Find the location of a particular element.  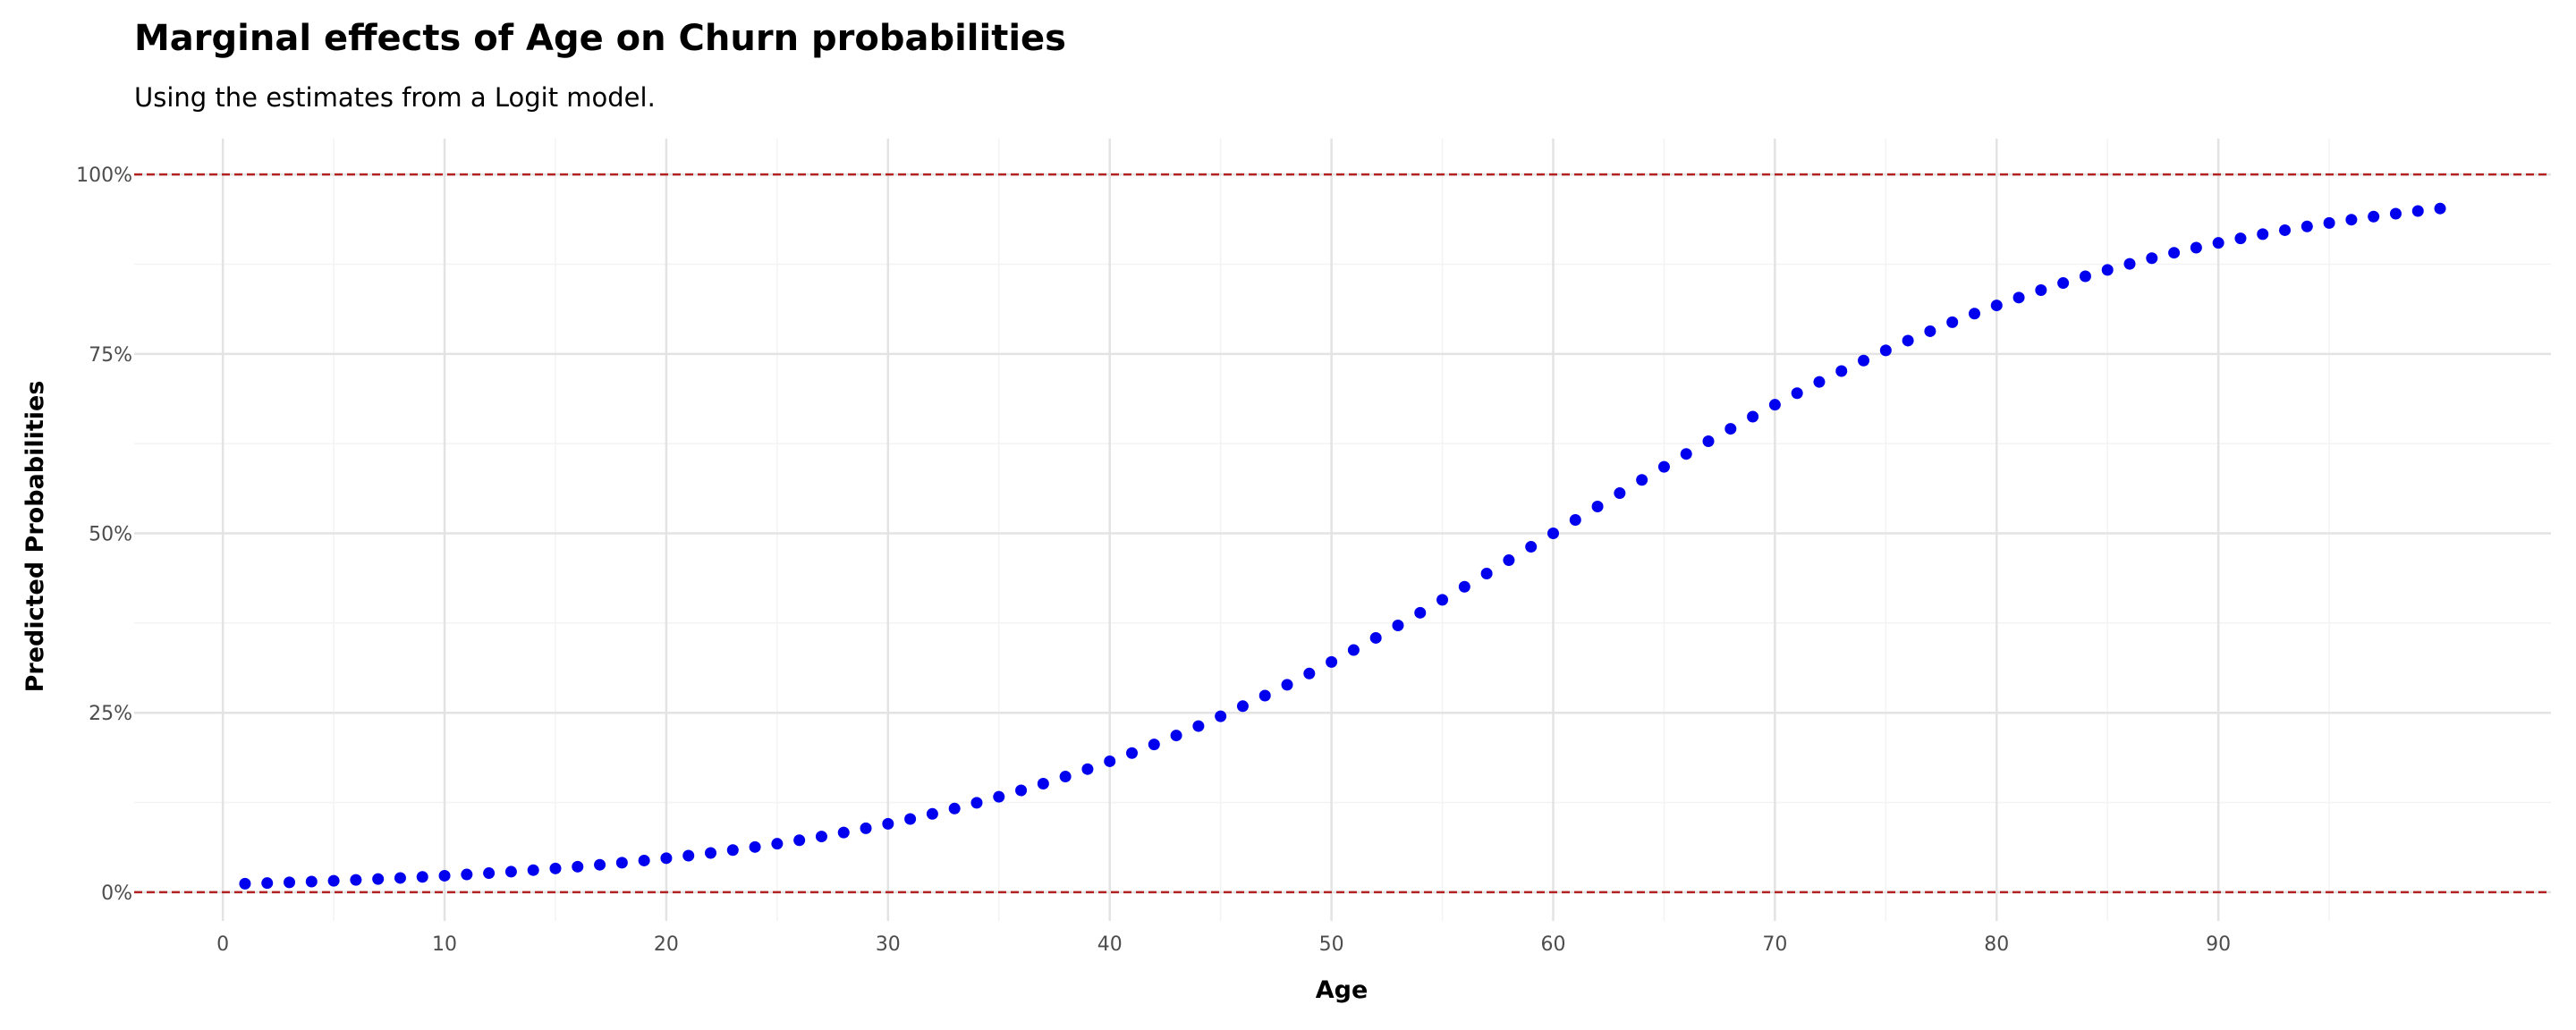

x-tick-label: 30 is located at coordinates (888, 944).